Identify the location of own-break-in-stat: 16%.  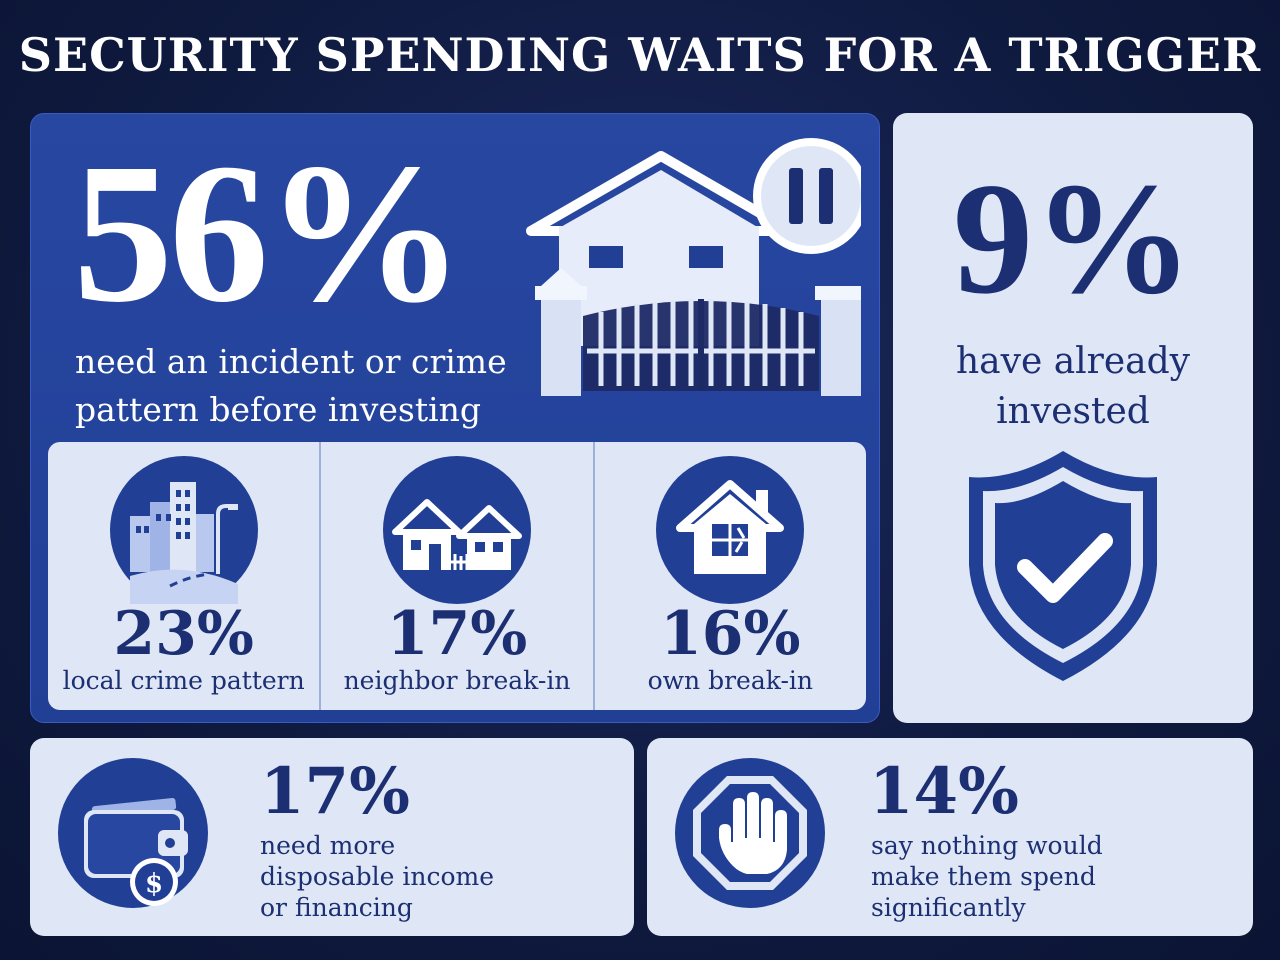
(730, 634).